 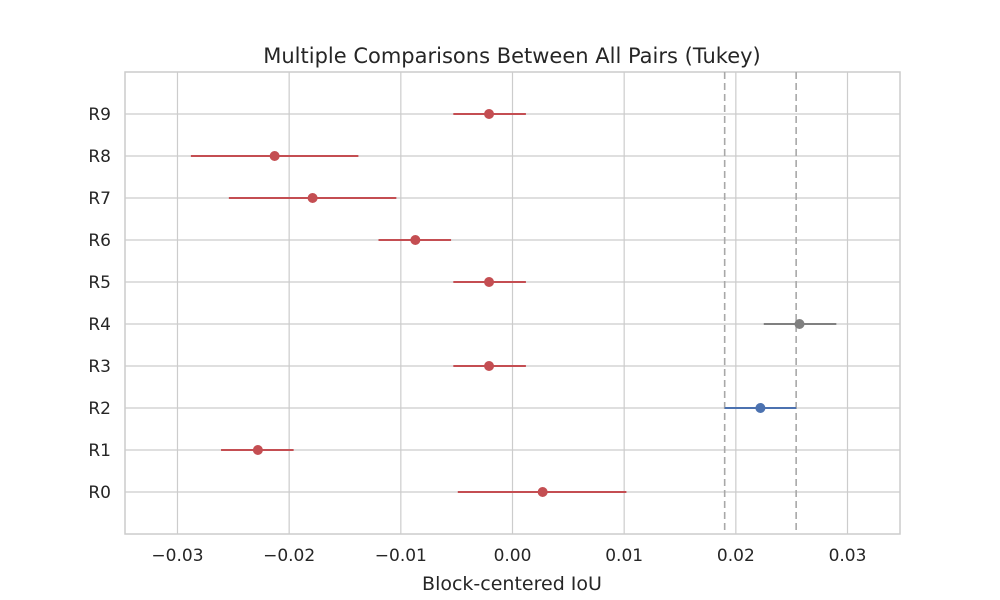 What do you see at coordinates (624, 556) in the screenshot?
I see `x-tick-label-4: 0.01` at bounding box center [624, 556].